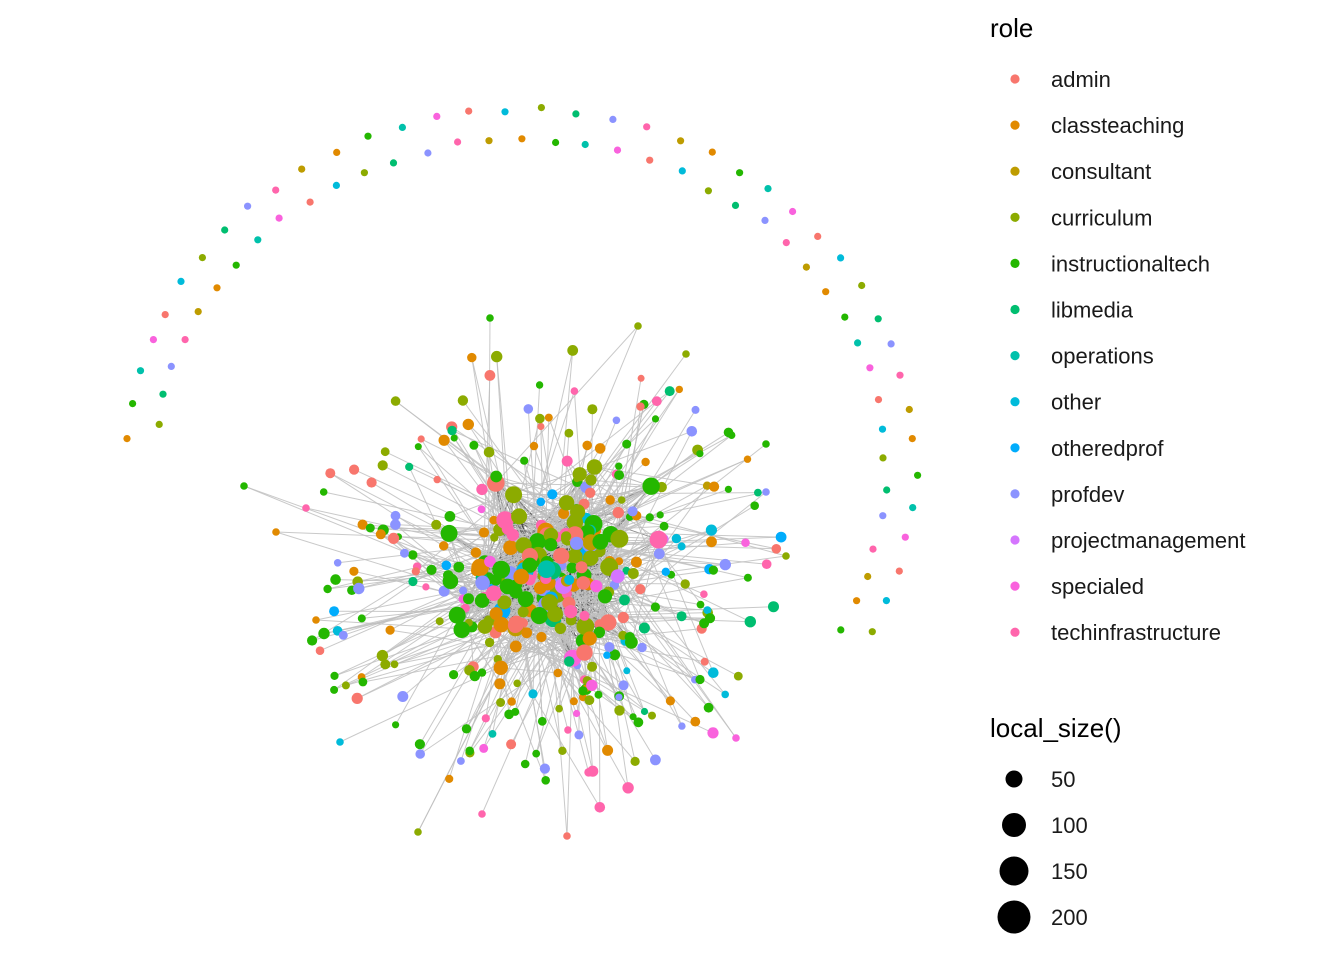 This screenshot has height=960, width=1344. What do you see at coordinates (1076, 402) in the screenshot?
I see `legend-label-other: other` at bounding box center [1076, 402].